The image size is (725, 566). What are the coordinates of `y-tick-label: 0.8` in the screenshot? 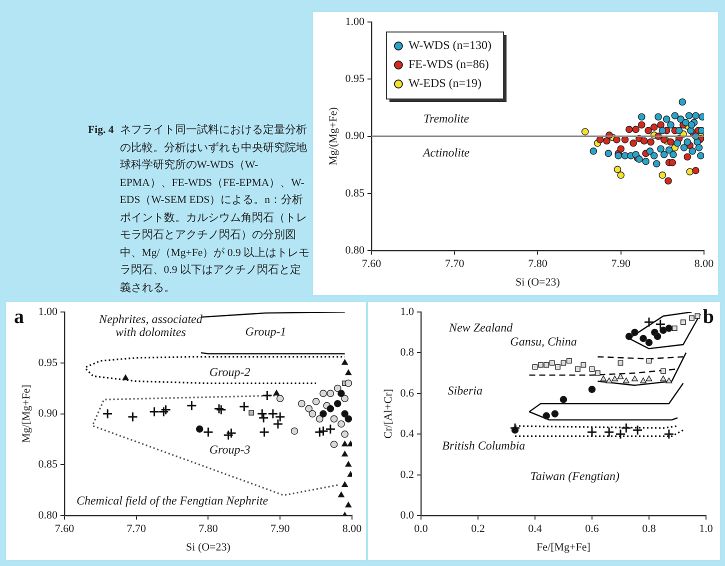 It's located at (407, 352).